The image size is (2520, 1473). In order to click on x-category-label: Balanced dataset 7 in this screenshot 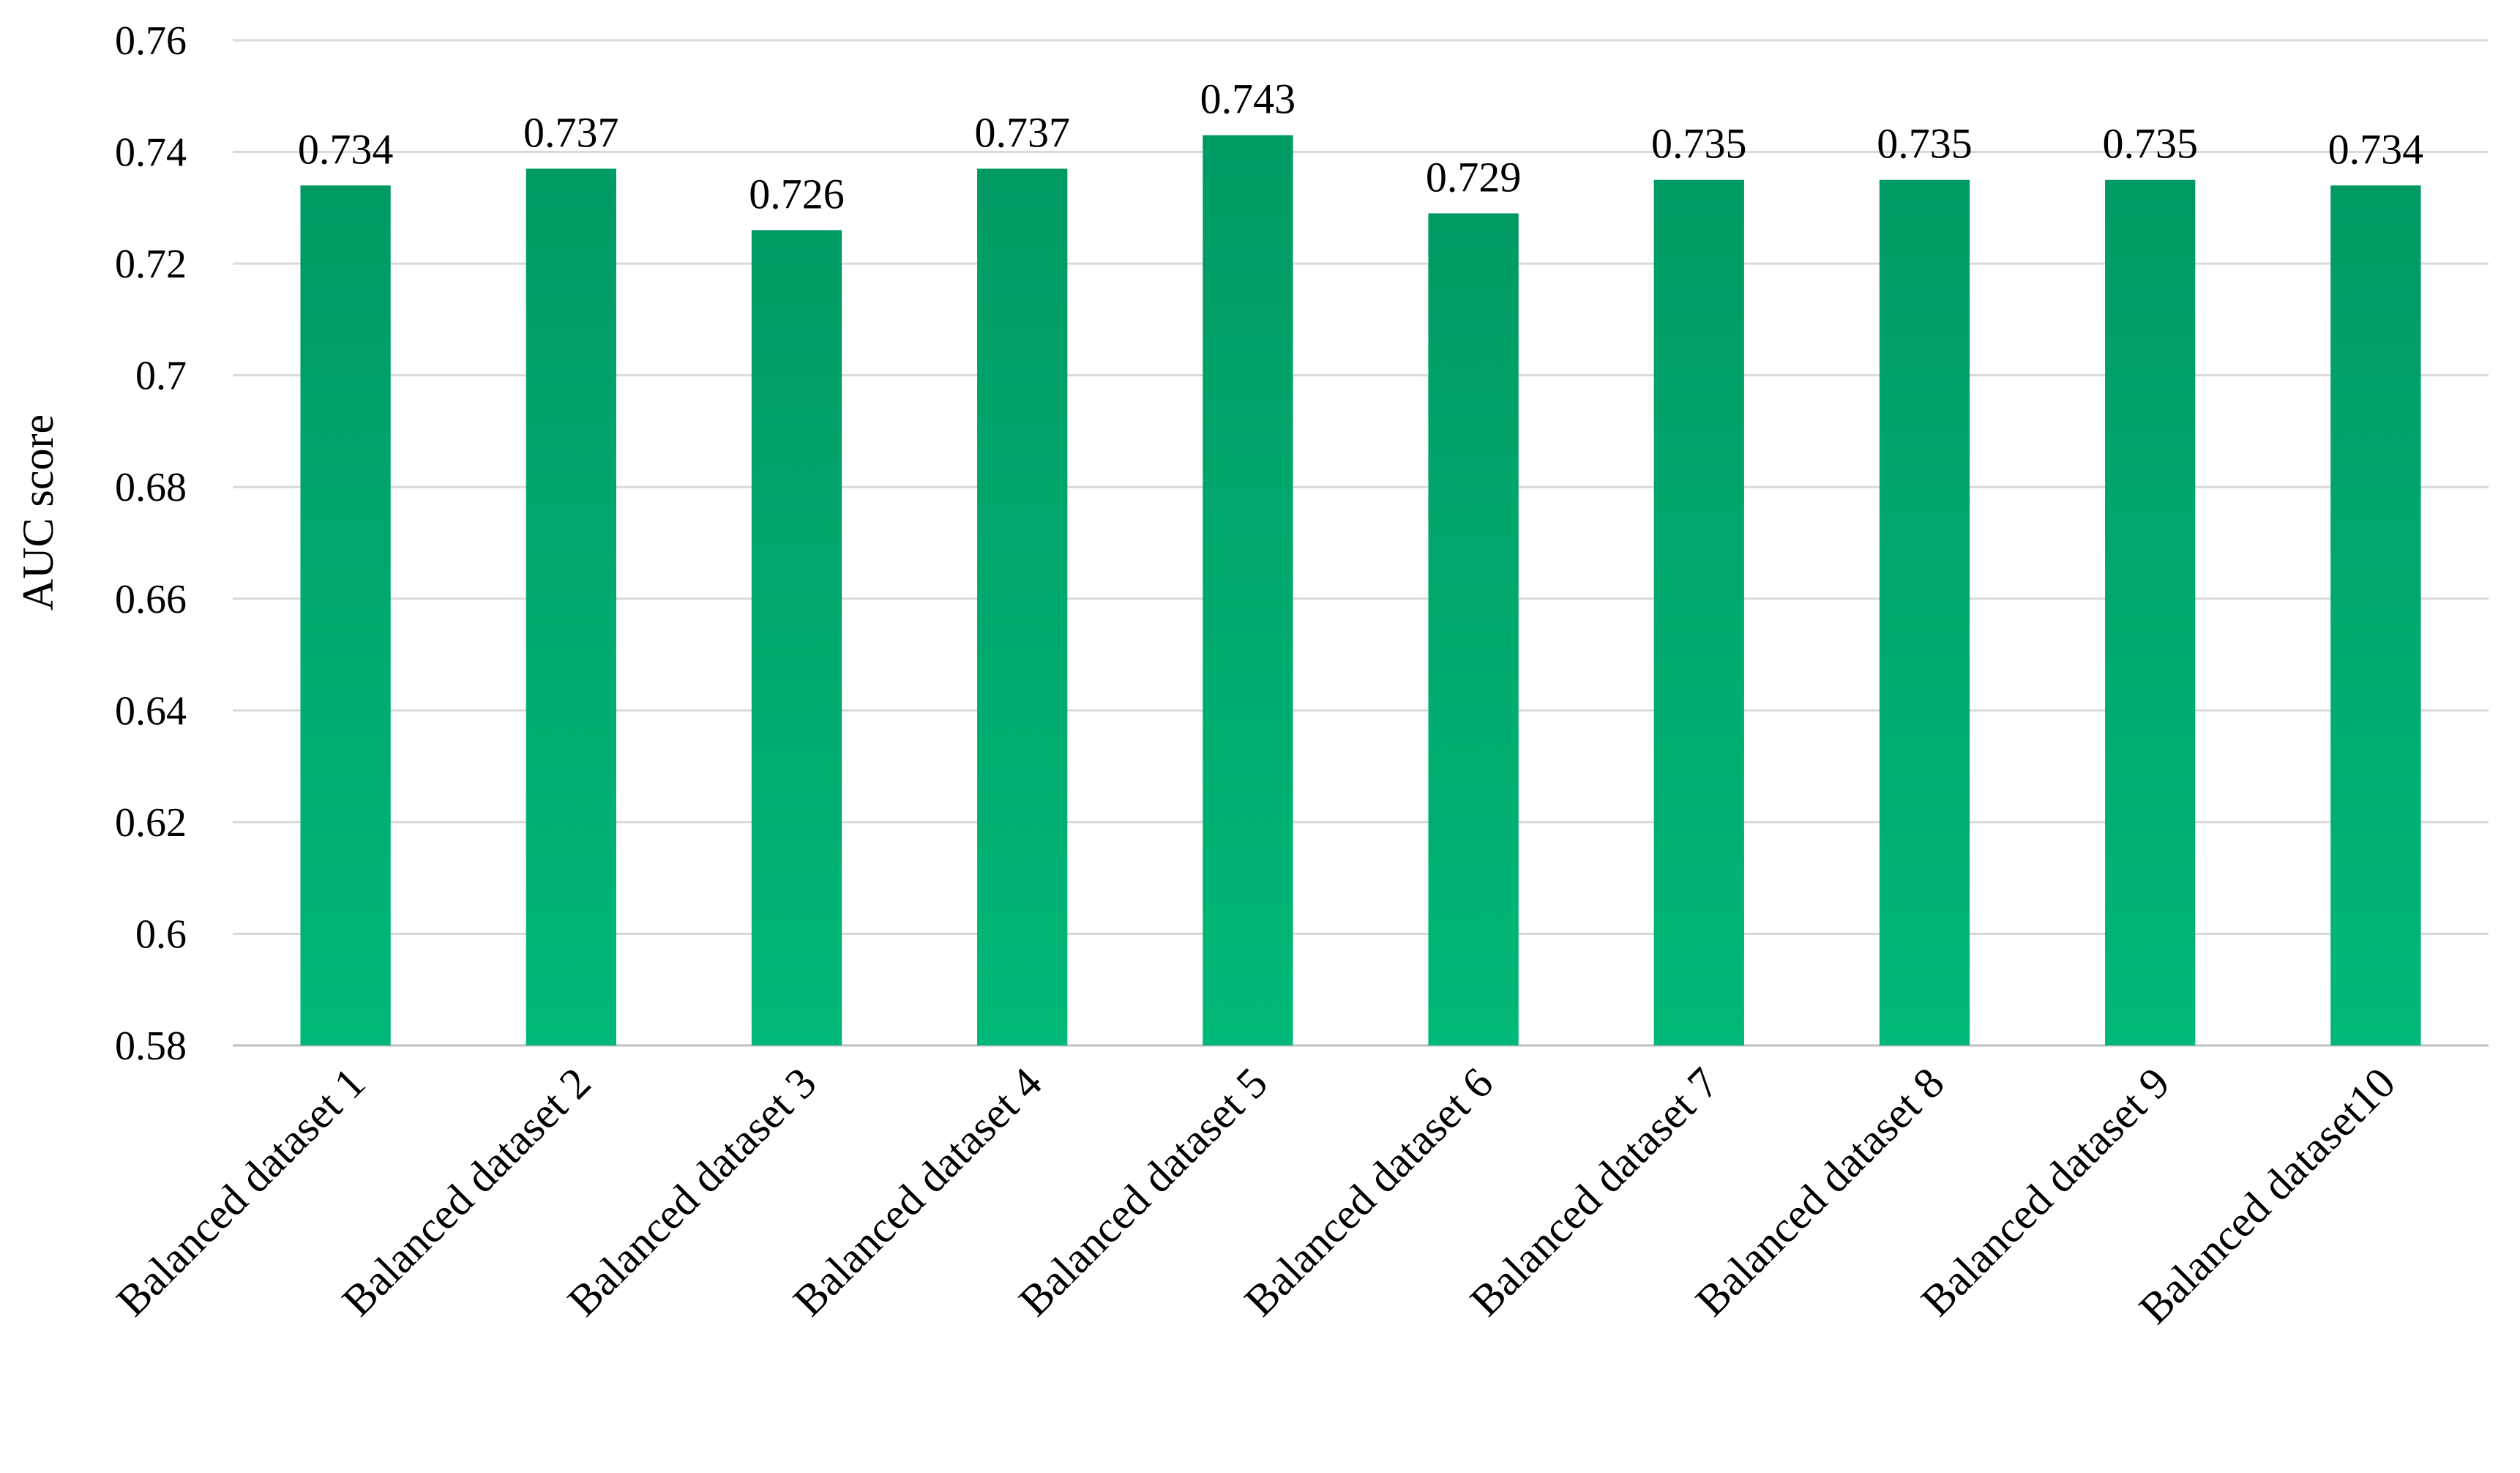, I will do `click(1595, 1192)`.